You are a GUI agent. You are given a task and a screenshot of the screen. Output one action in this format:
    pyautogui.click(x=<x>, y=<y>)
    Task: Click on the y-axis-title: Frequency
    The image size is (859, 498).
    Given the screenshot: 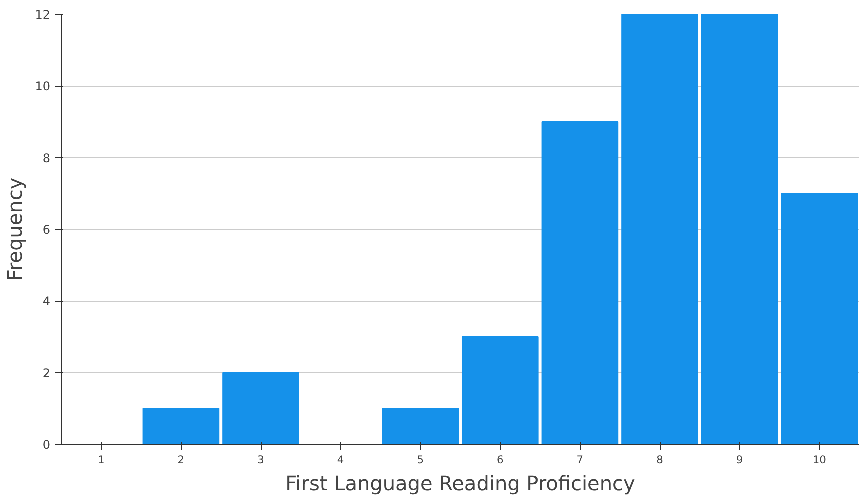 What is the action you would take?
    pyautogui.click(x=15, y=230)
    